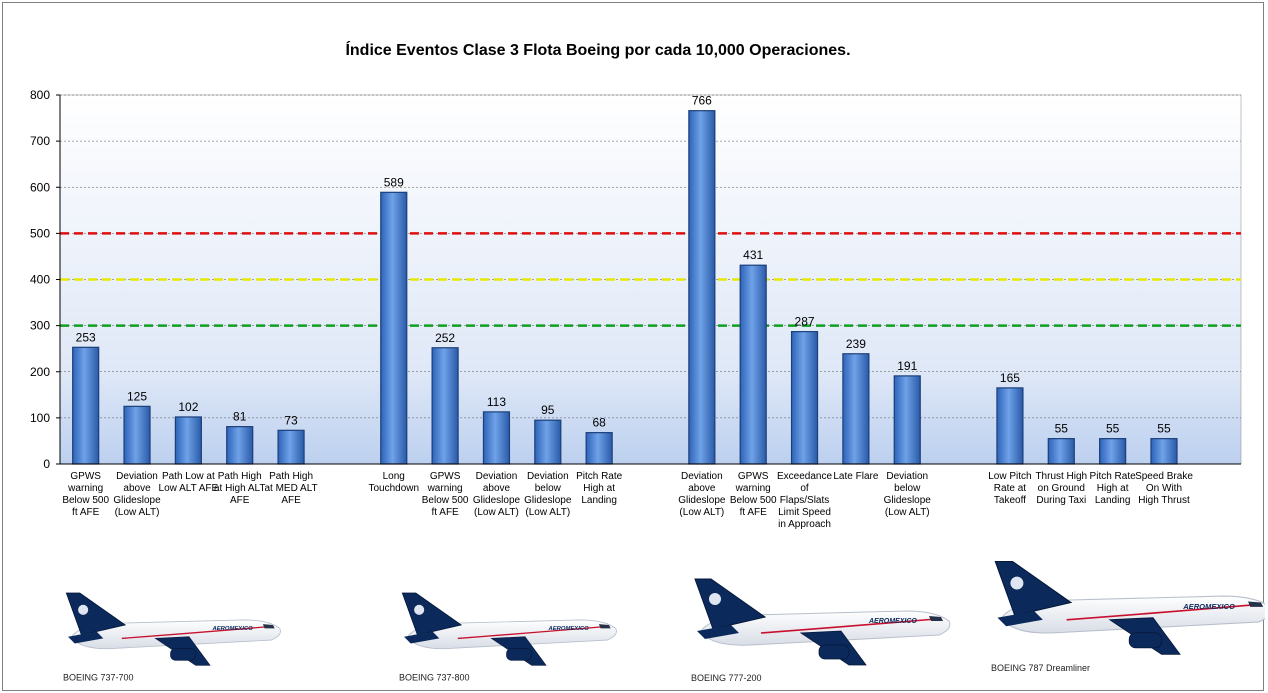 The height and width of the screenshot is (693, 1268). Describe the element at coordinates (188, 407) in the screenshot. I see `data-label: 102` at that location.